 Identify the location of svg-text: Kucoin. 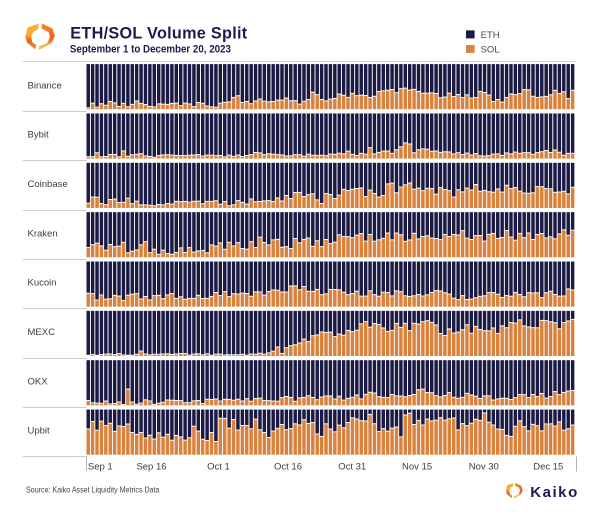
(42, 283).